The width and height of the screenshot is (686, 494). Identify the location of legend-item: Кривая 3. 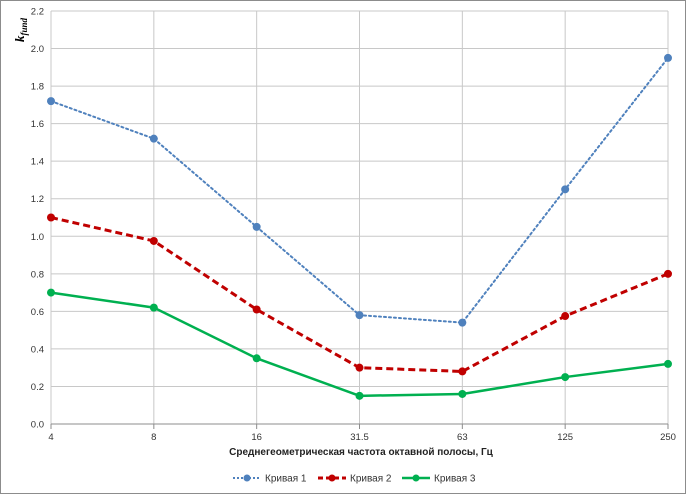
(439, 479).